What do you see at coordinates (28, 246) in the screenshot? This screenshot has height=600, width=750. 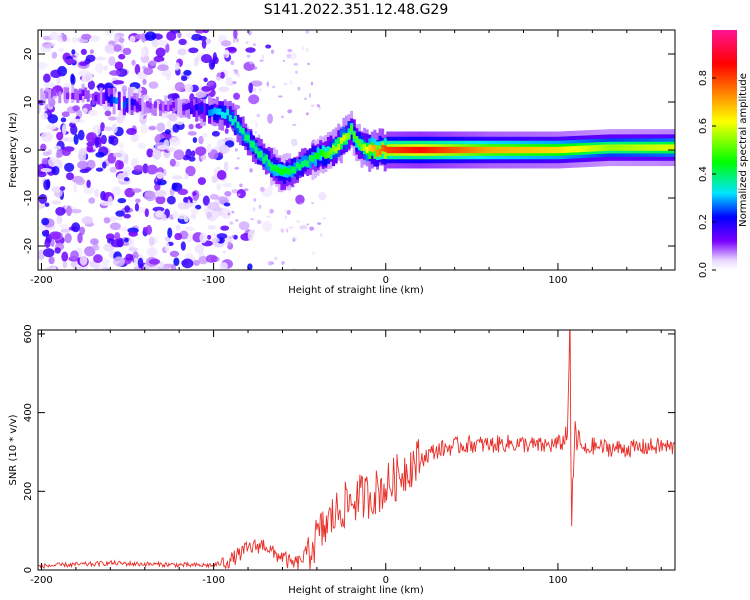 I see `spectrogram-ytick-label: -20` at bounding box center [28, 246].